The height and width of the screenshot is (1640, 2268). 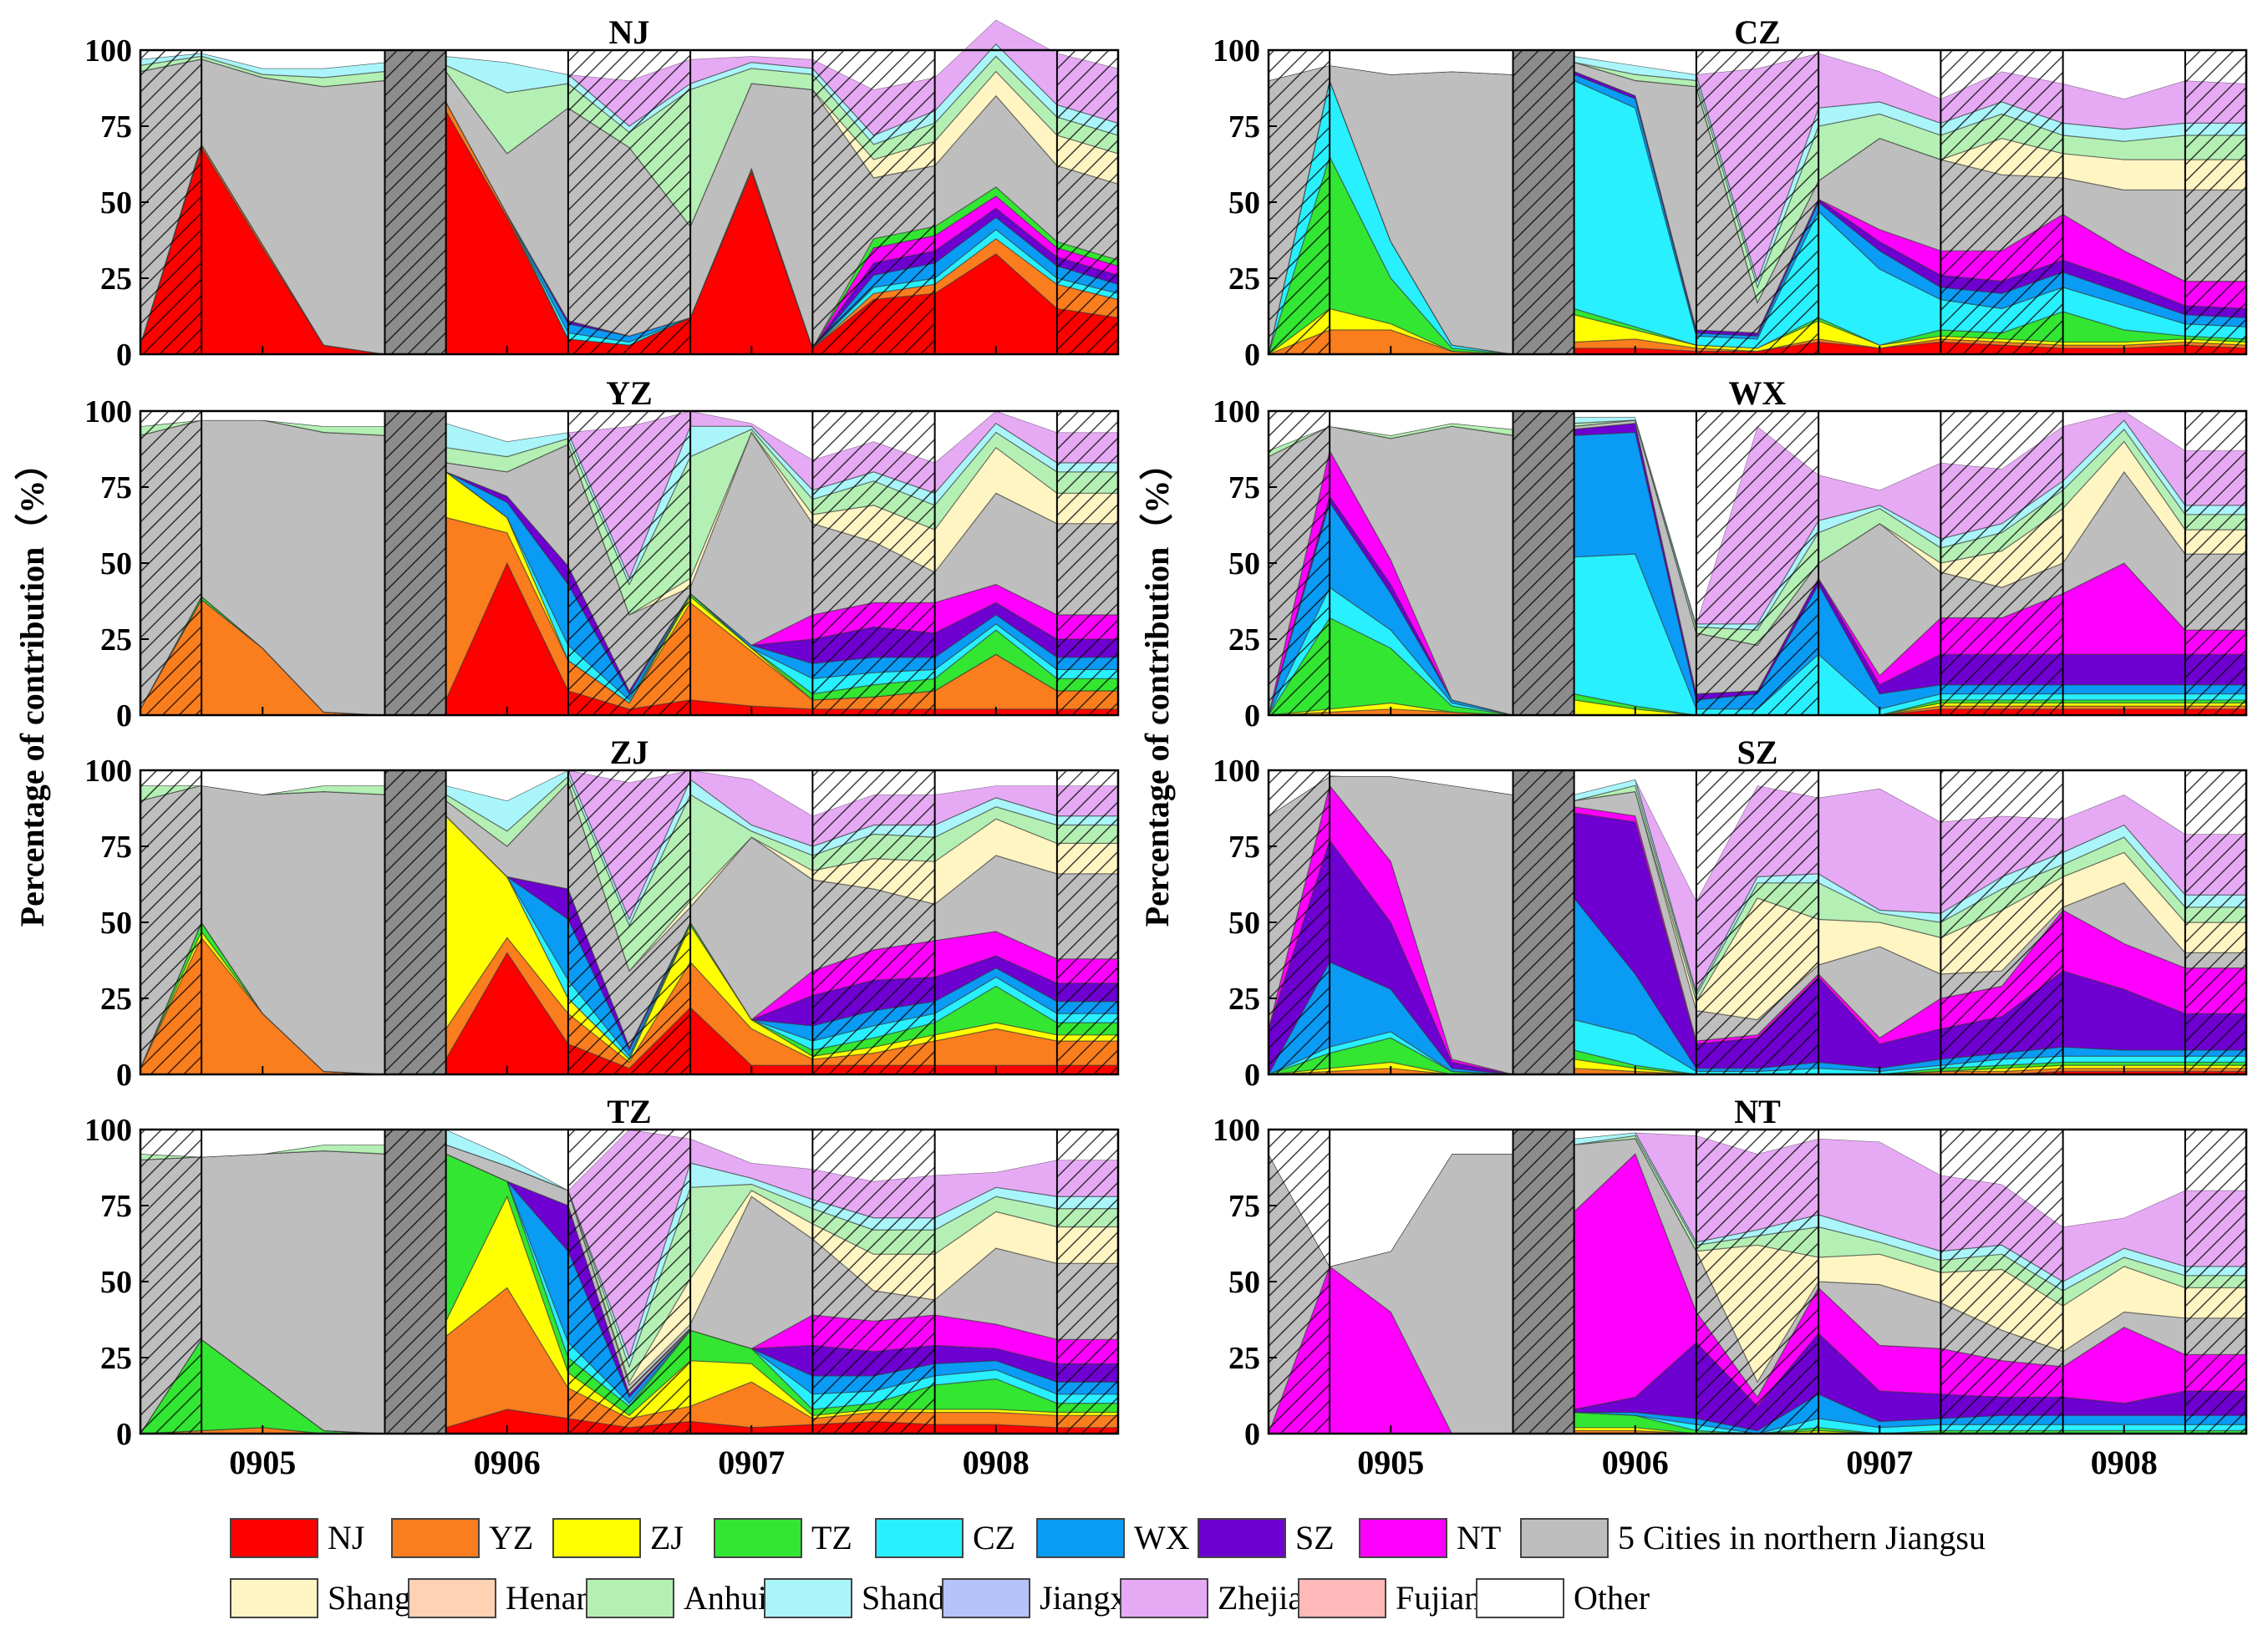 What do you see at coordinates (1757, 1112) in the screenshot?
I see `panel-title: NT` at bounding box center [1757, 1112].